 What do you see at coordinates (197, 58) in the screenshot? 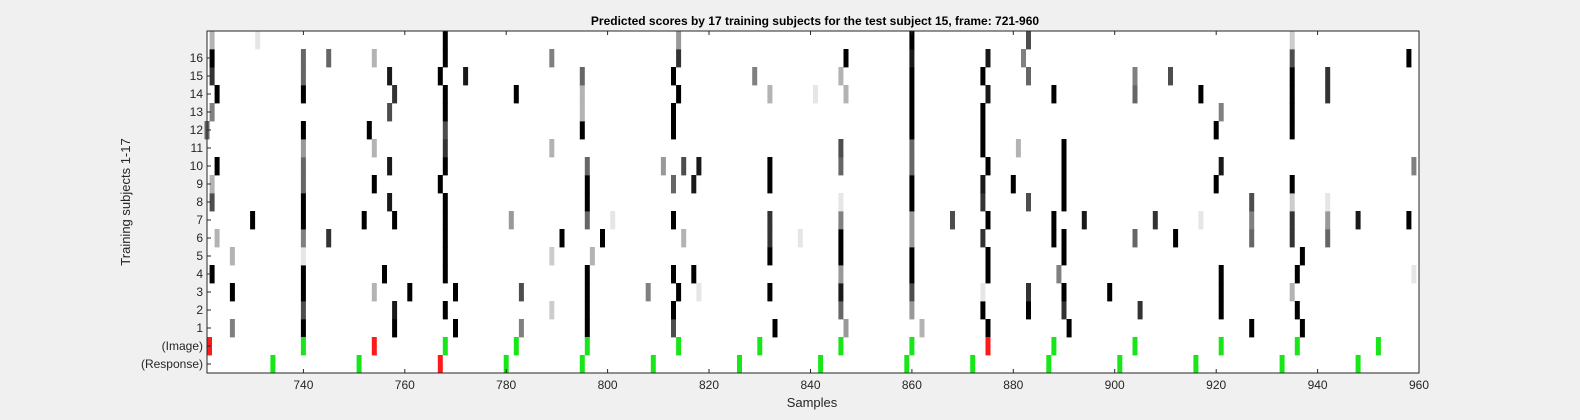
I see `y-tick-label: 16` at bounding box center [197, 58].